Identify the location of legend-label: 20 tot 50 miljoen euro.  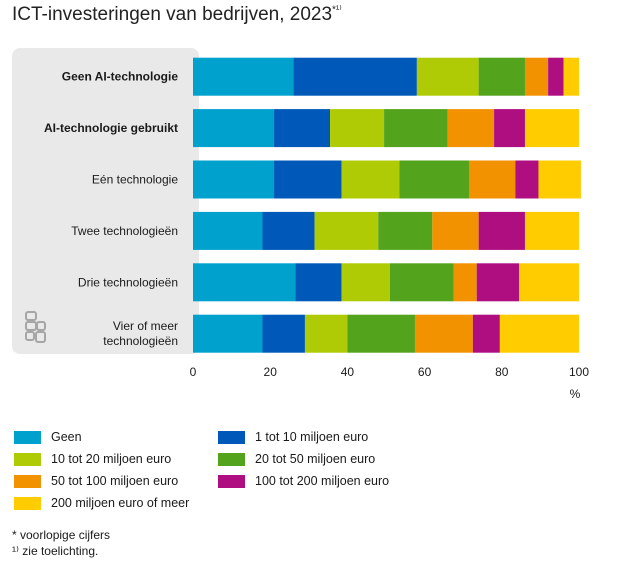
(315, 459).